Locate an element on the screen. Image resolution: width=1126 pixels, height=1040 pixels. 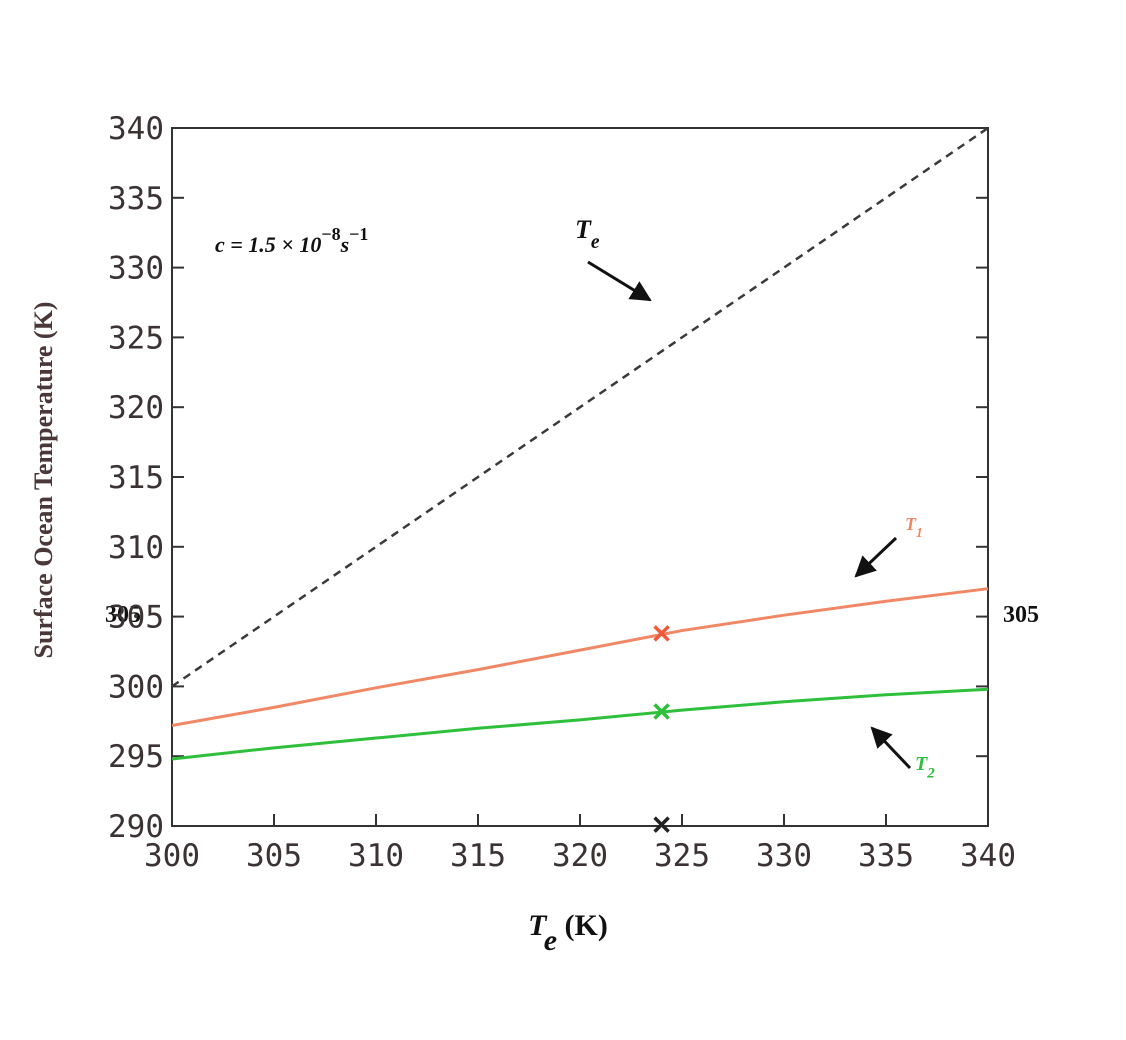
y-tick-label: 290 is located at coordinates (136, 827).